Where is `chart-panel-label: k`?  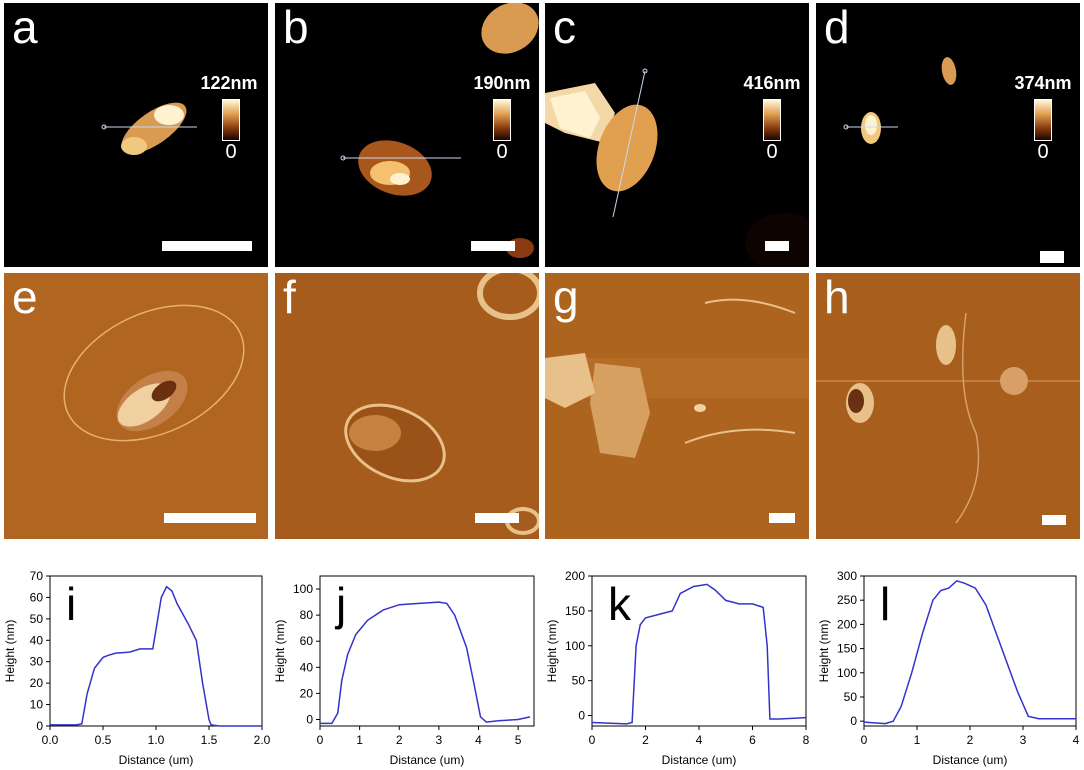 chart-panel-label: k is located at coordinates (620, 604).